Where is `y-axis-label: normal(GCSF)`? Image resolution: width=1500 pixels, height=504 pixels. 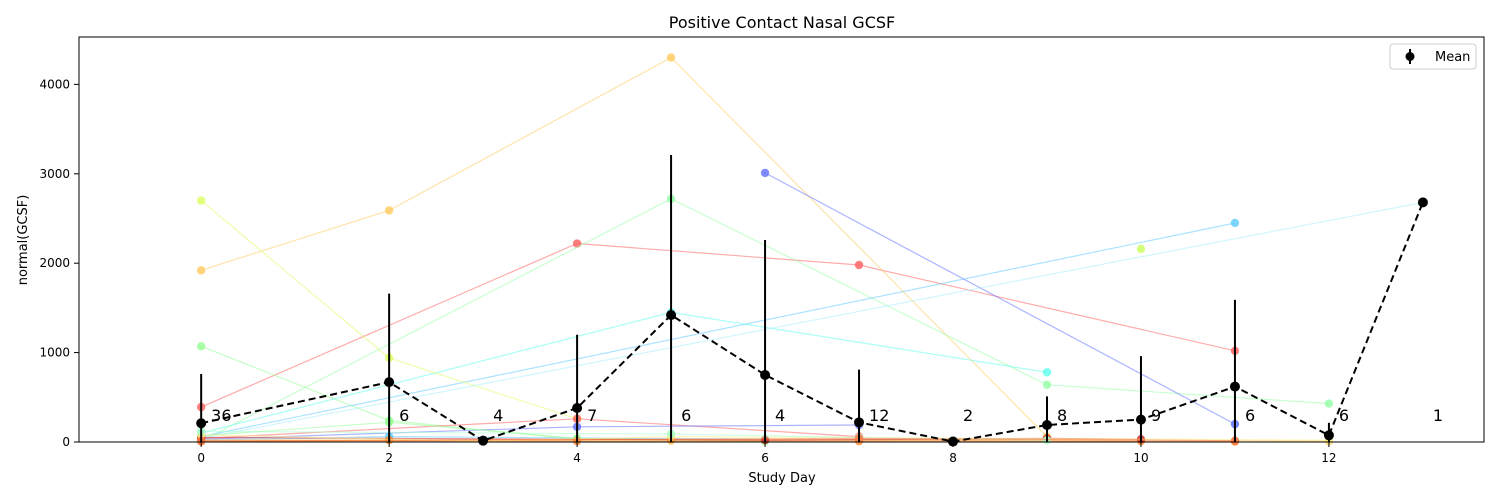 y-axis-label: normal(GCSF) is located at coordinates (23, 240).